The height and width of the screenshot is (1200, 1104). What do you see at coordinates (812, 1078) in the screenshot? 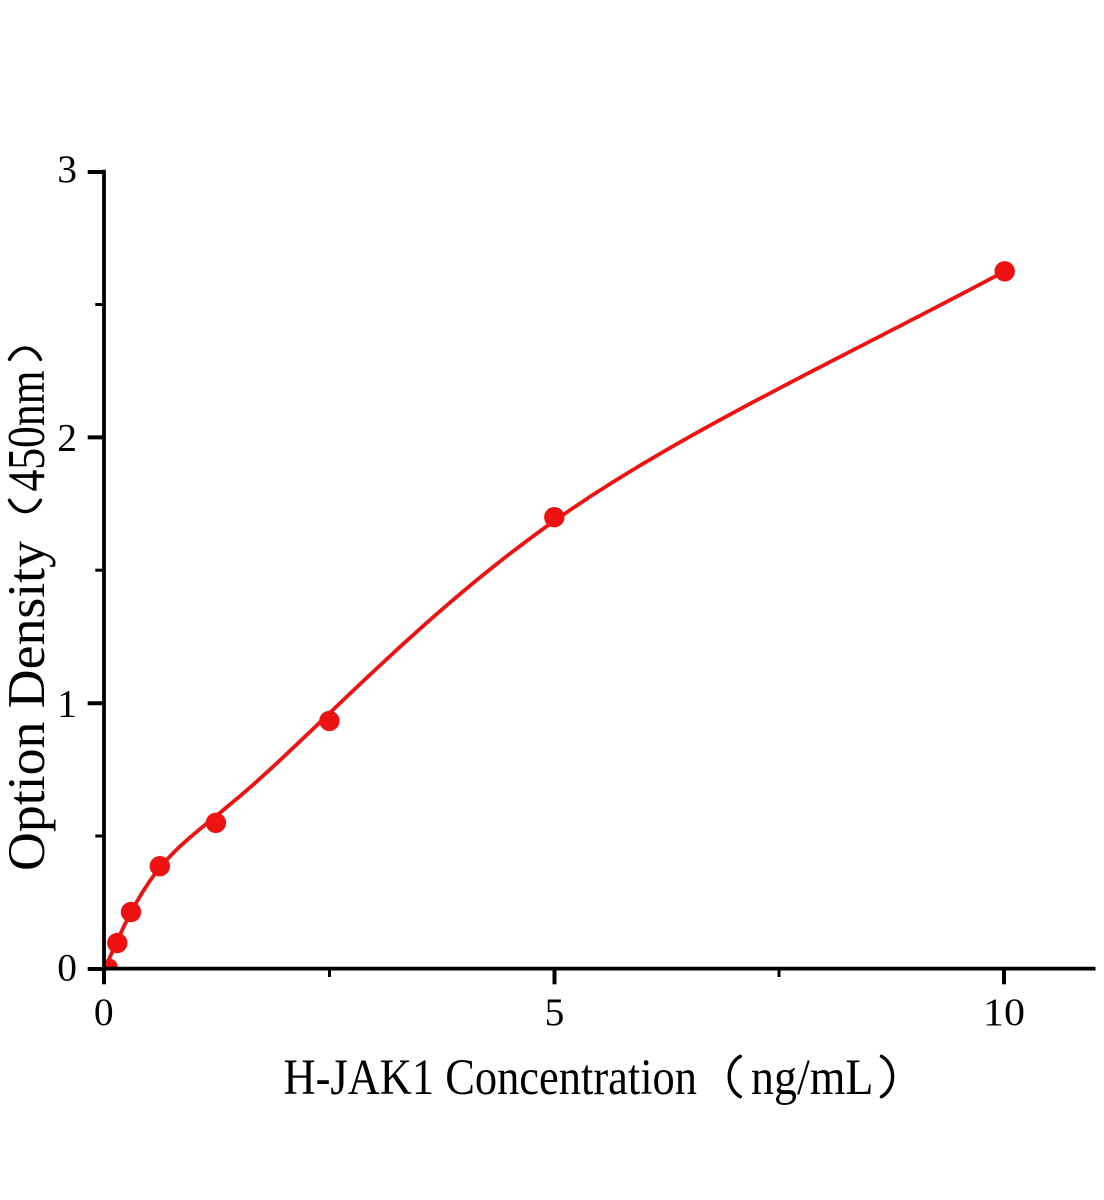
I see `svg-text: ng/mL` at bounding box center [812, 1078].